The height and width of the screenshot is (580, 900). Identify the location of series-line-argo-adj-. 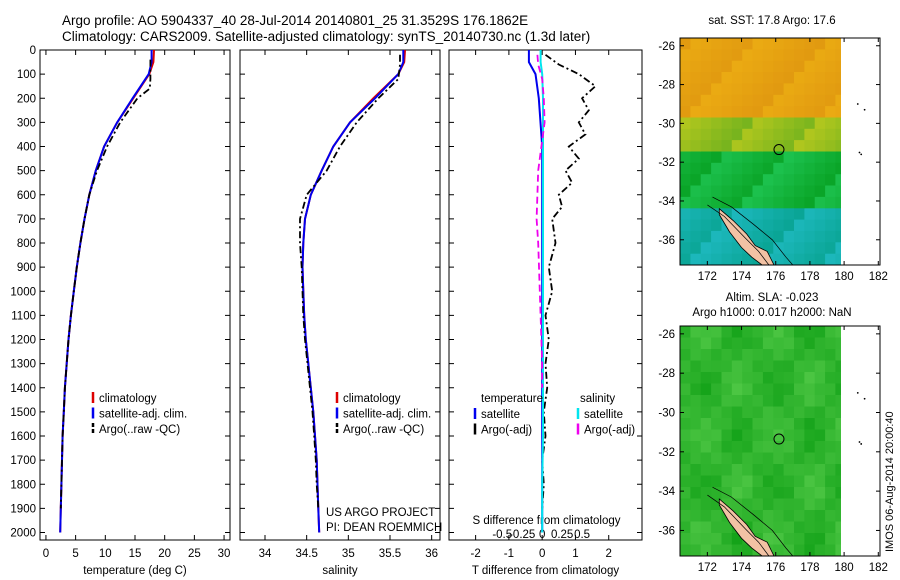
(540, 221).